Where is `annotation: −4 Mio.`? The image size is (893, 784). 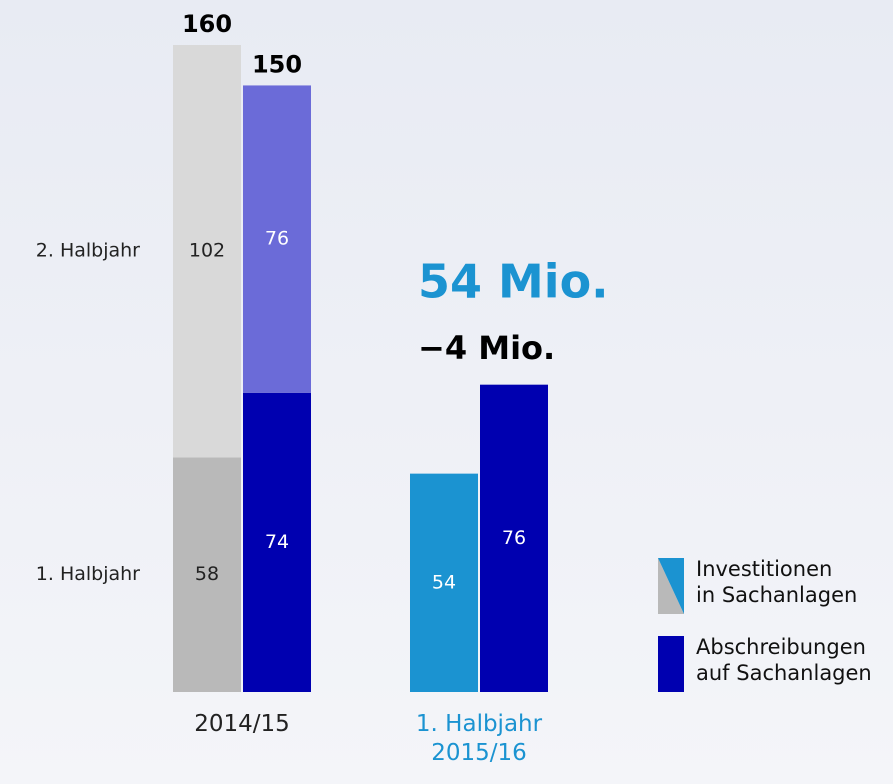 annotation: −4 Mio. is located at coordinates (486, 348).